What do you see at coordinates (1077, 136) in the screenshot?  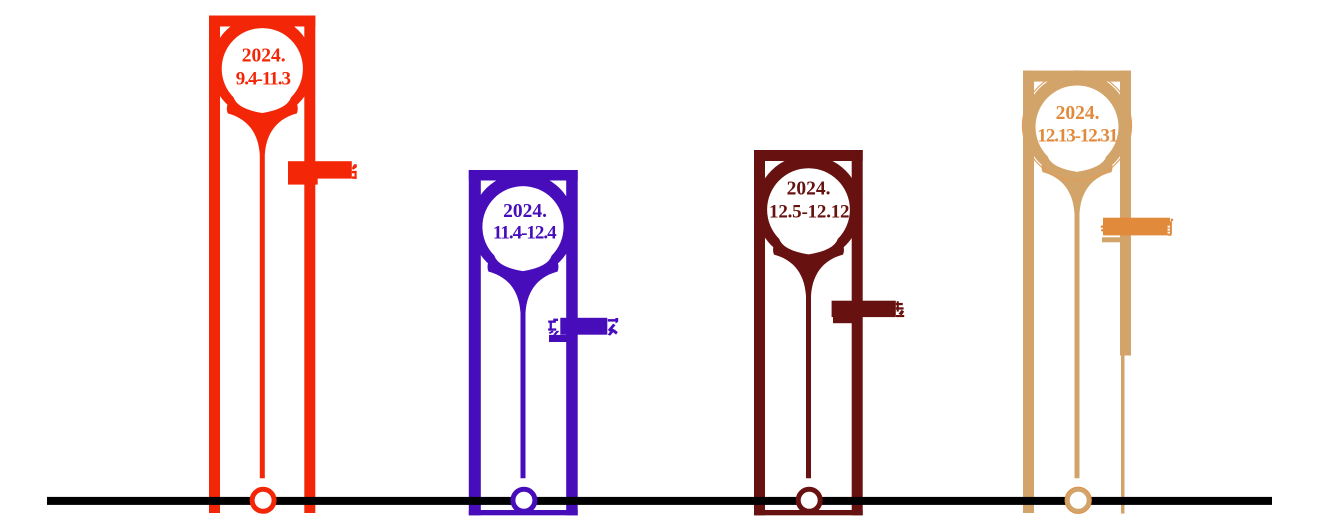 I see `svg-text: 12.13-12.31` at bounding box center [1077, 136].